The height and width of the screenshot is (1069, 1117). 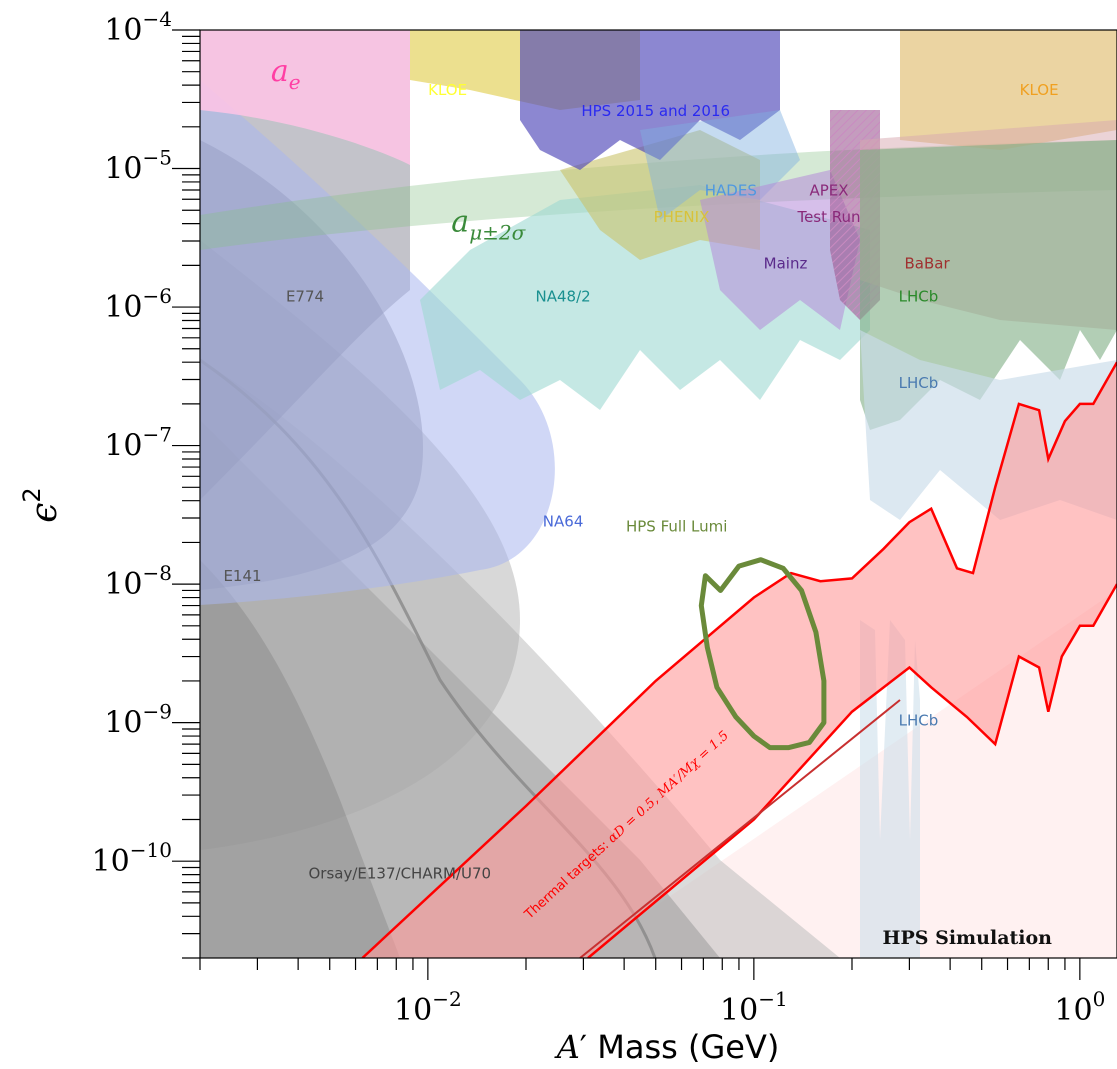 I want to click on x-tick-label: 10⁻², so click(x=428, y=1007).